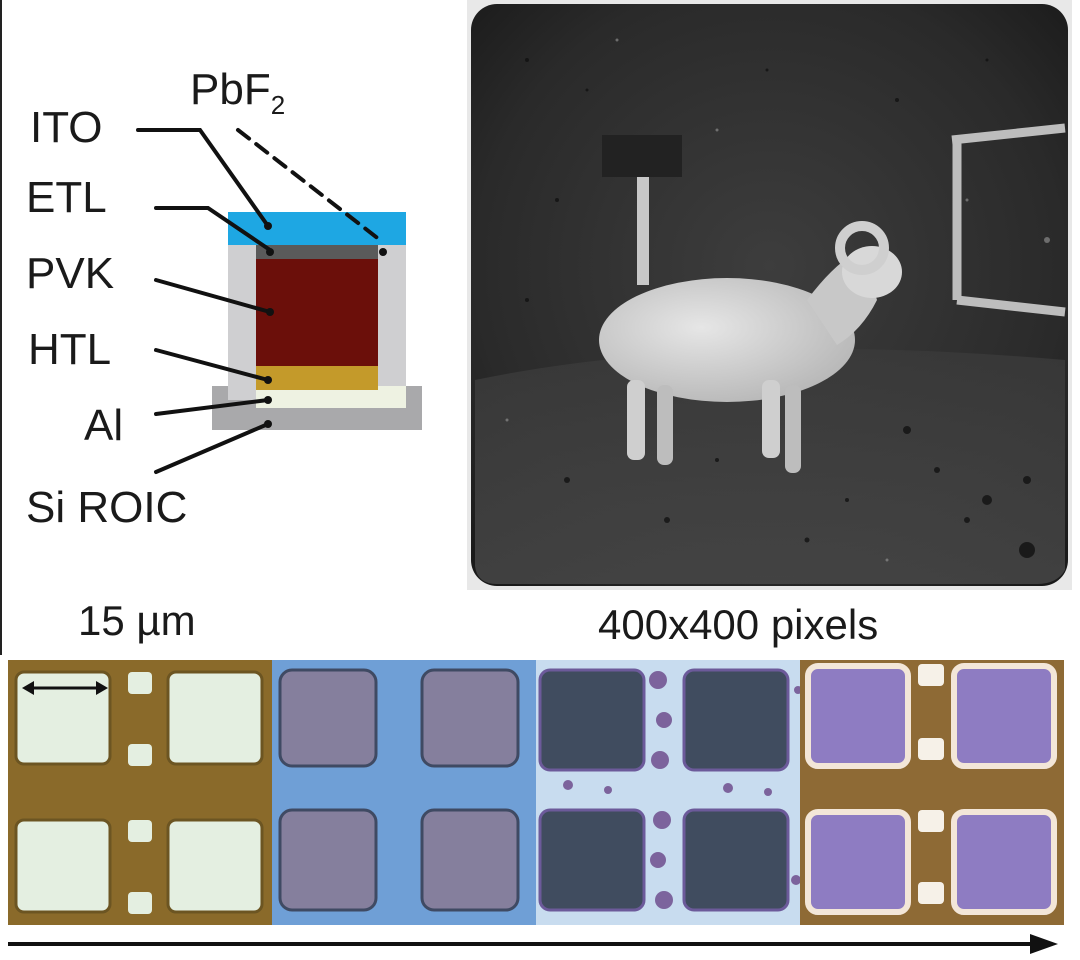 This screenshot has height=960, width=1080. Describe the element at coordinates (107, 507) in the screenshot. I see `label-si-roic: Si ROIC` at that location.